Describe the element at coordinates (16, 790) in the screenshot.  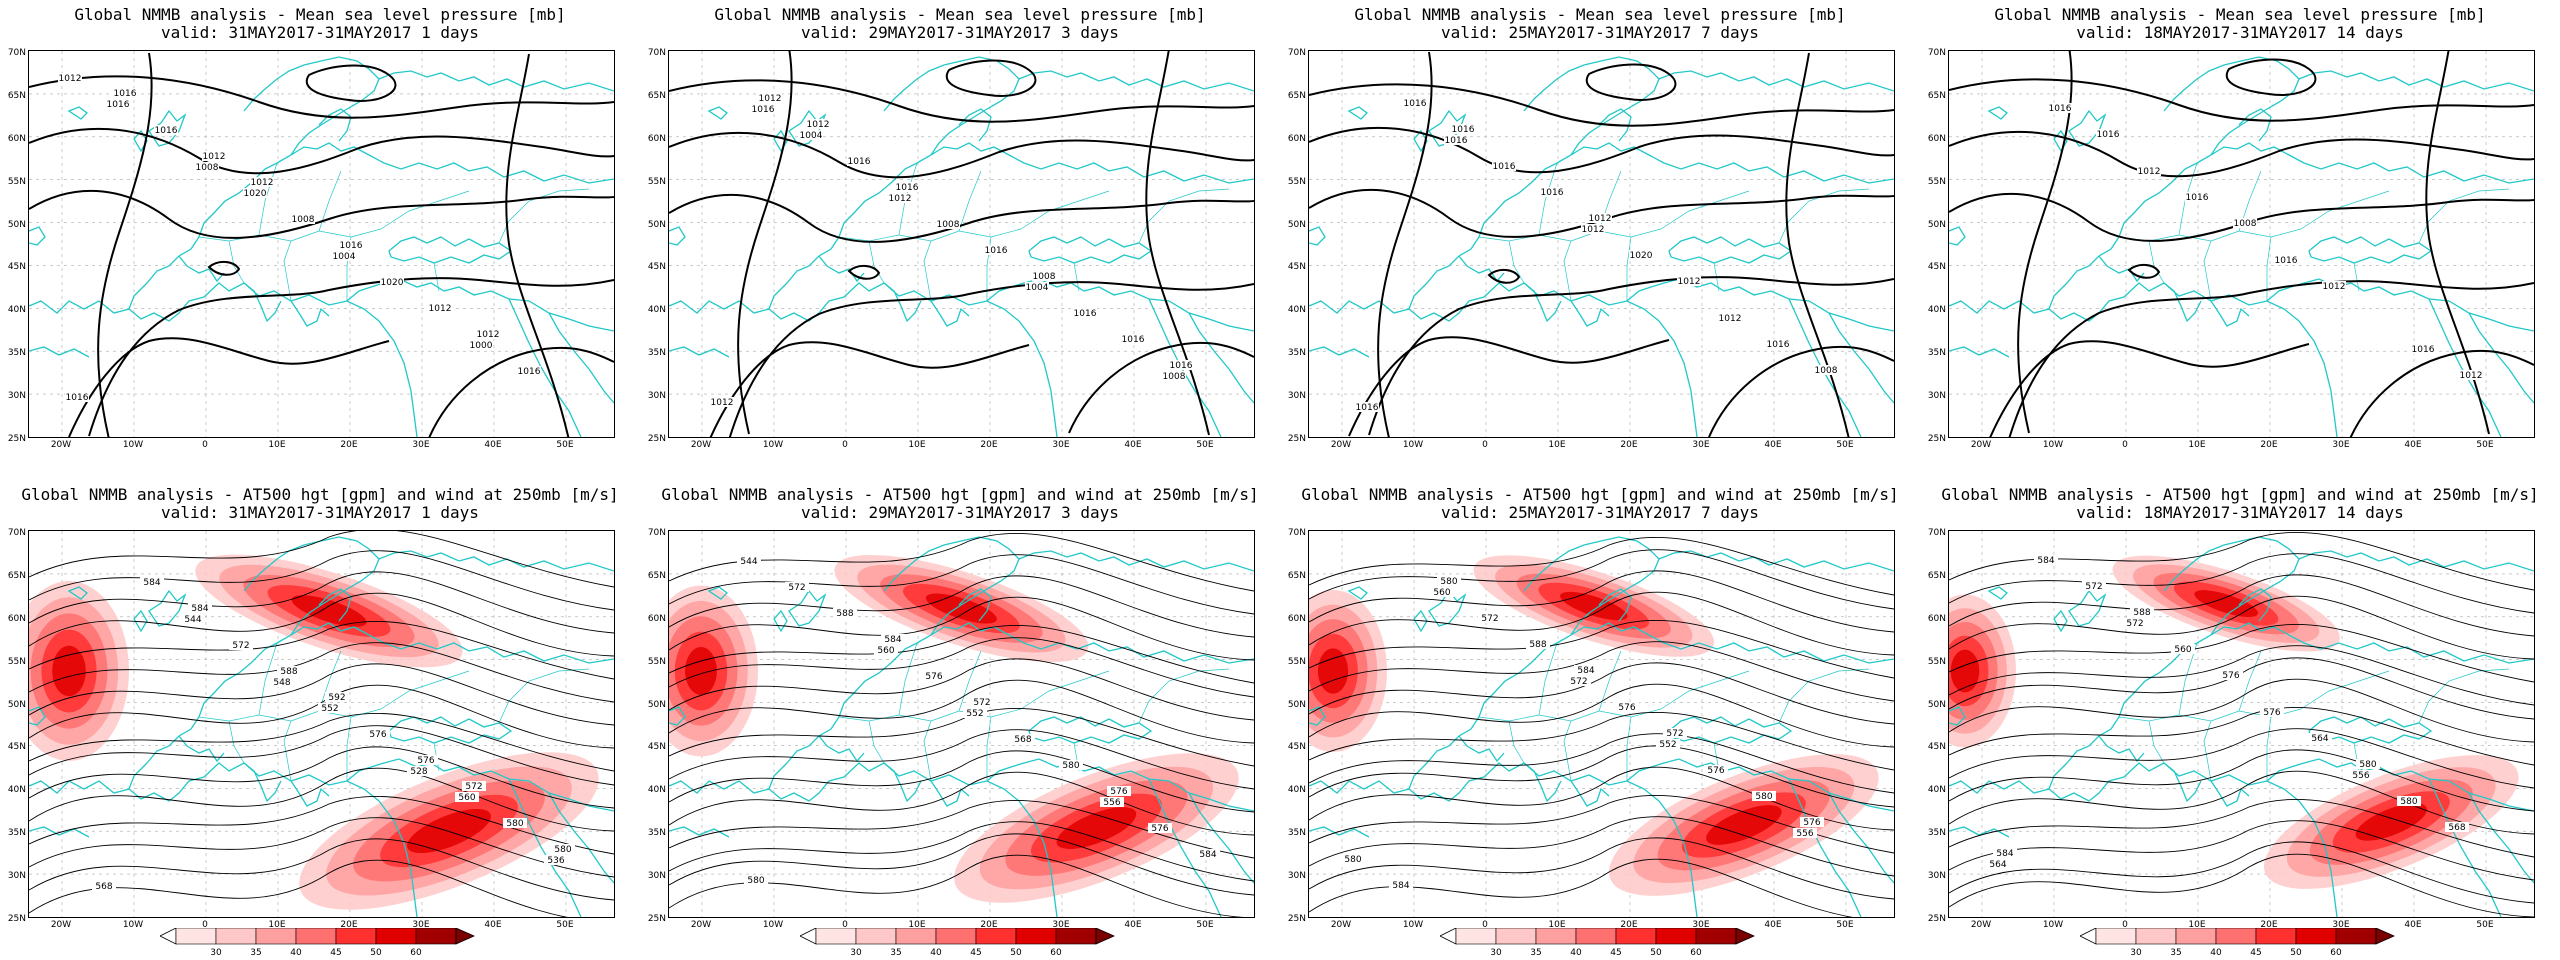
I see `lat-tick-label: 40N` at that location.